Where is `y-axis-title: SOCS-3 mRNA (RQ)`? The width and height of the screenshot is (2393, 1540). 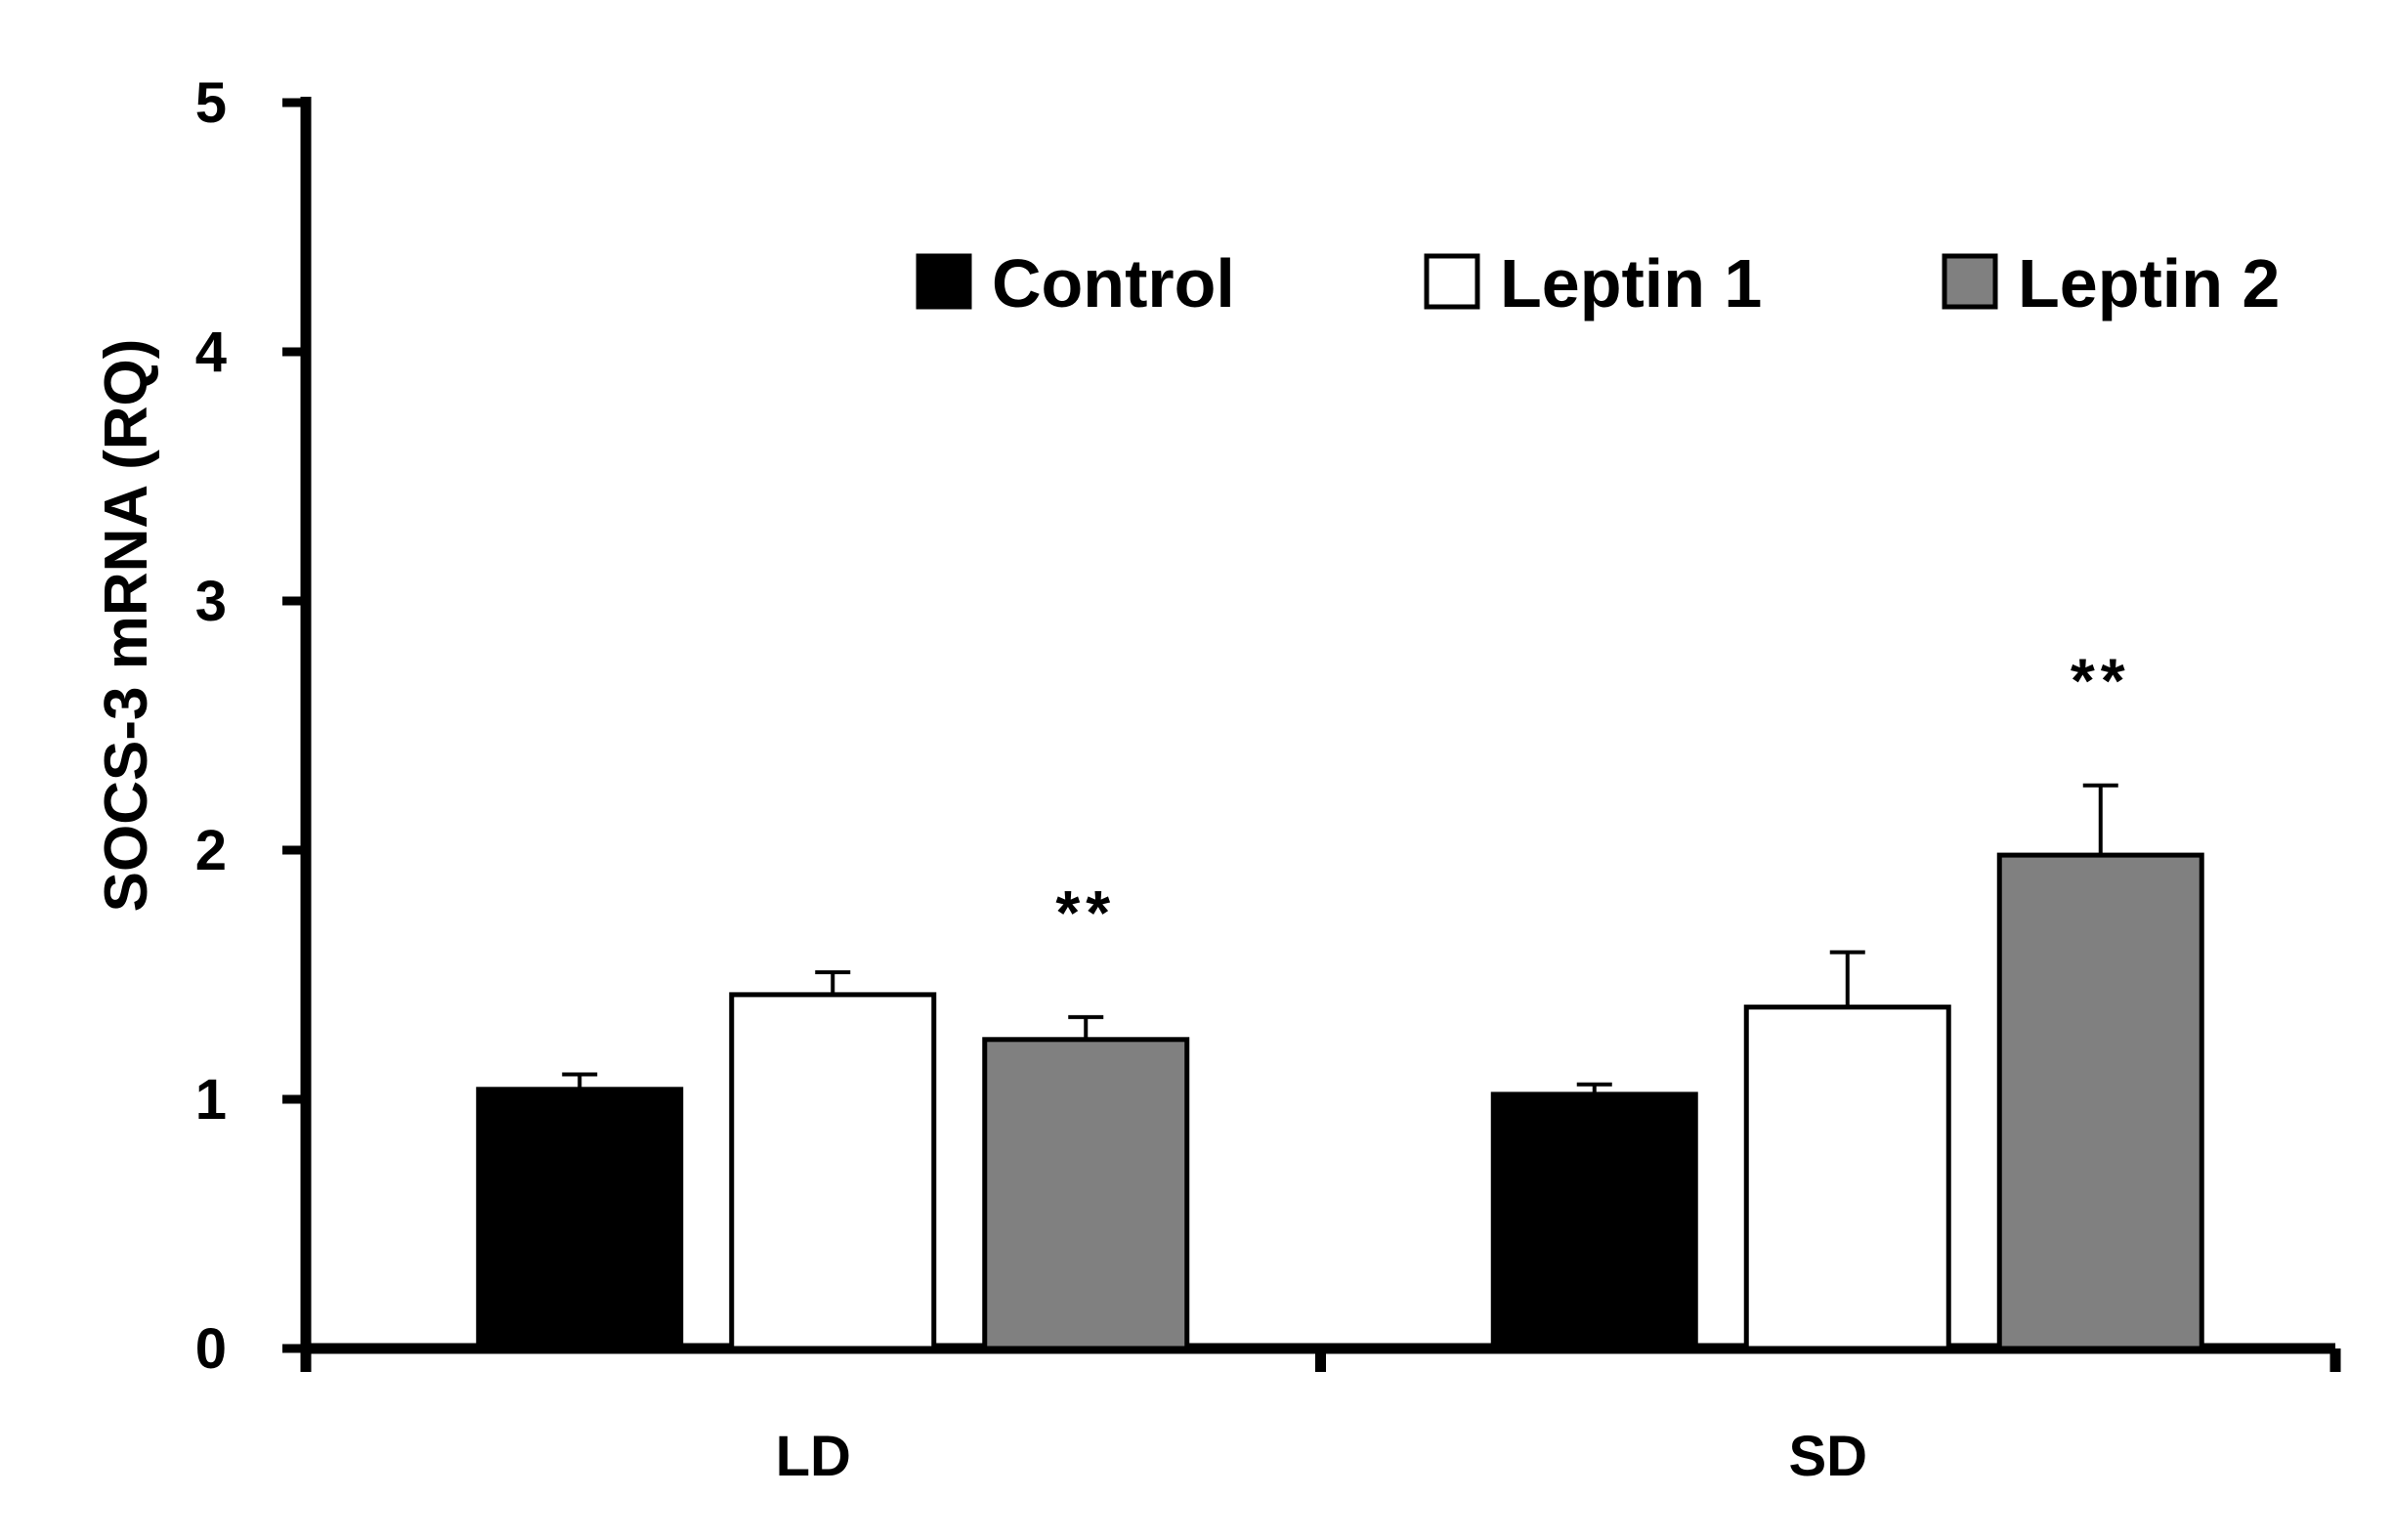
y-axis-title: SOCS-3 mRNA (RQ) is located at coordinates (126, 626).